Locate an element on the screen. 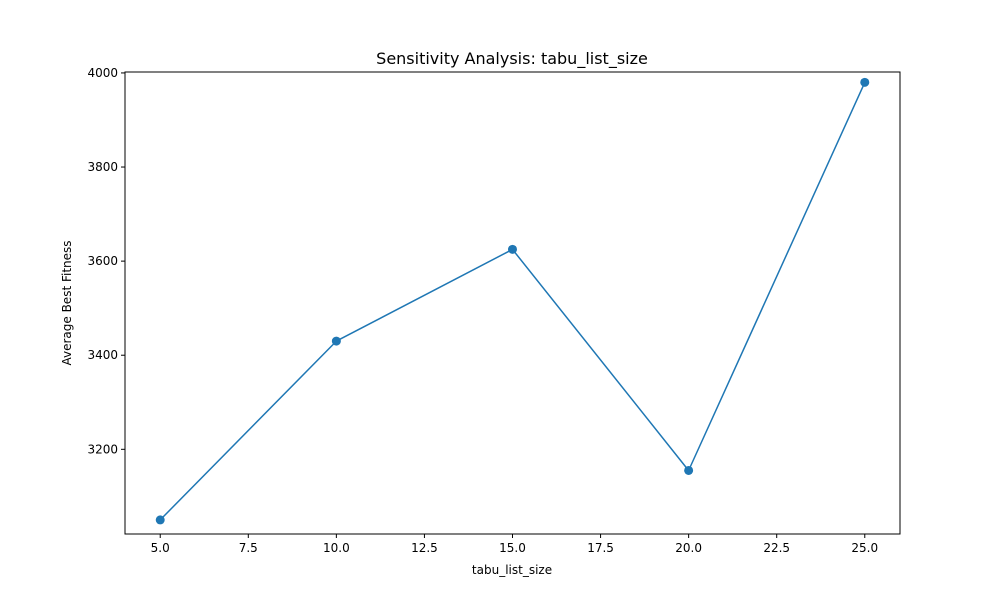 The image size is (1000, 604). x-tick-label: 25.0 is located at coordinates (864, 548).